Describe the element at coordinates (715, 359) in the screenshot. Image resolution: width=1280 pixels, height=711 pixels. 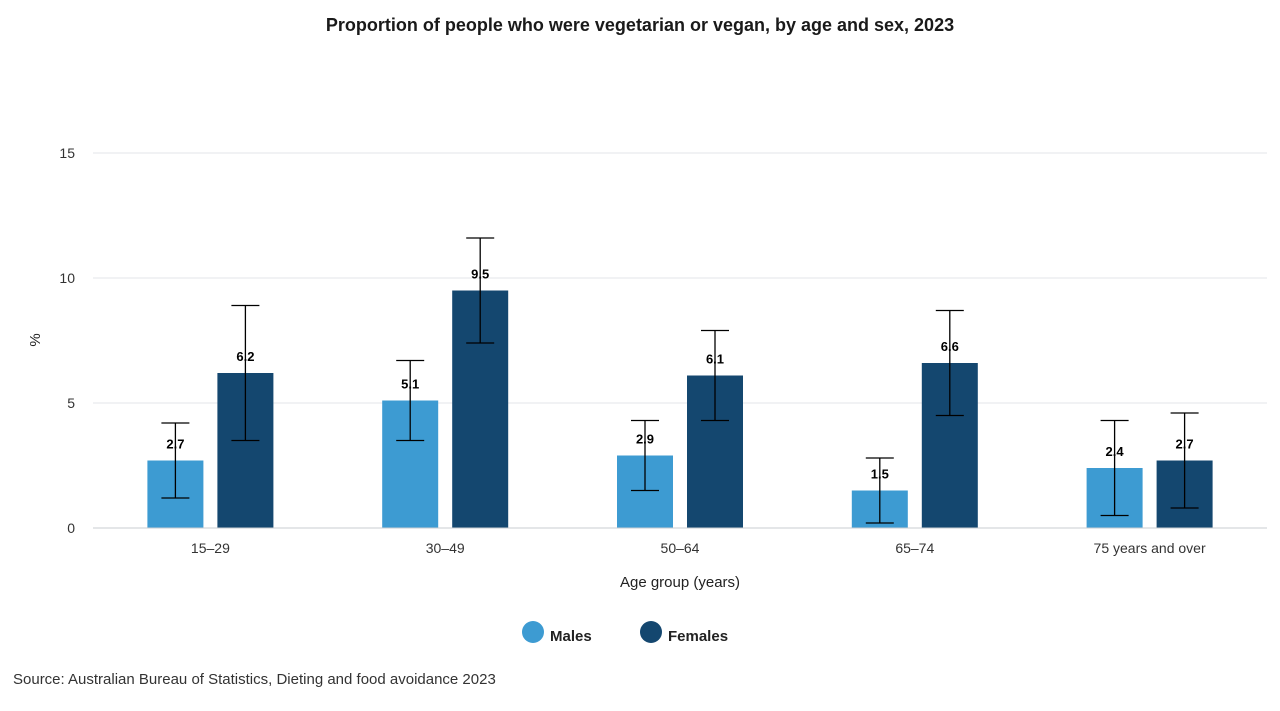
I see `data-label: 6.1` at that location.